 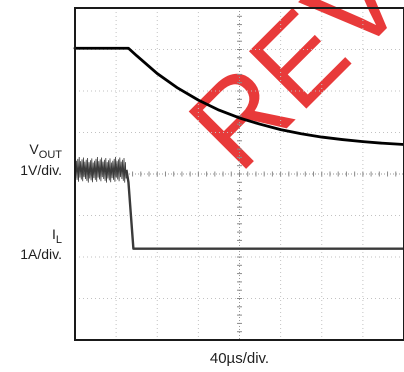 What do you see at coordinates (100, 170) in the screenshot?
I see `il-ripple-trace` at bounding box center [100, 170].